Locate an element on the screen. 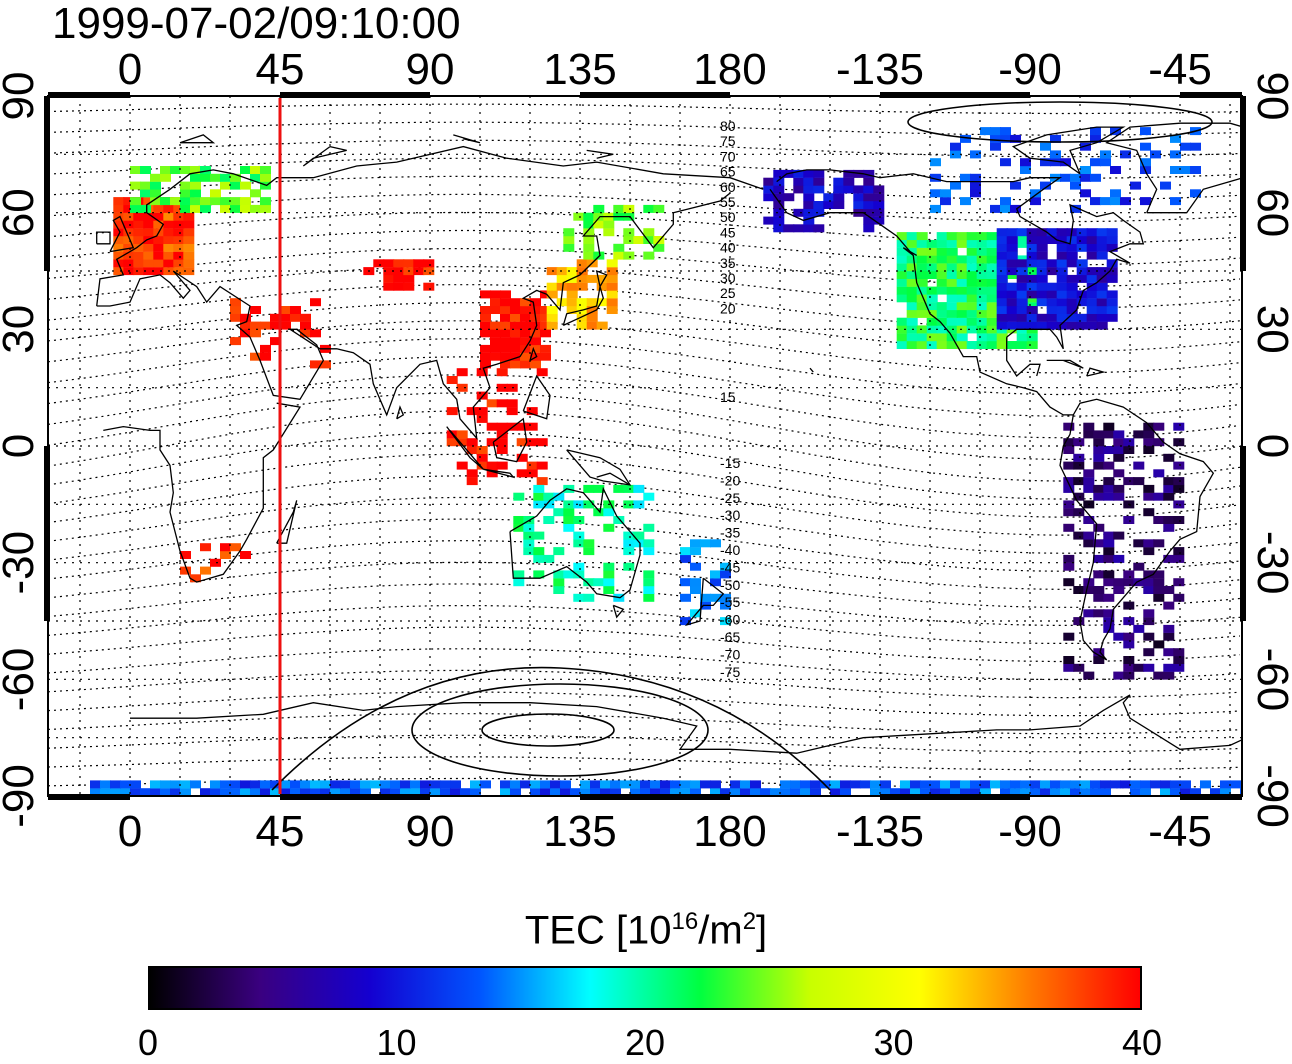 The width and height of the screenshot is (1292, 1064). contour-line is located at coordinates (644, 426).